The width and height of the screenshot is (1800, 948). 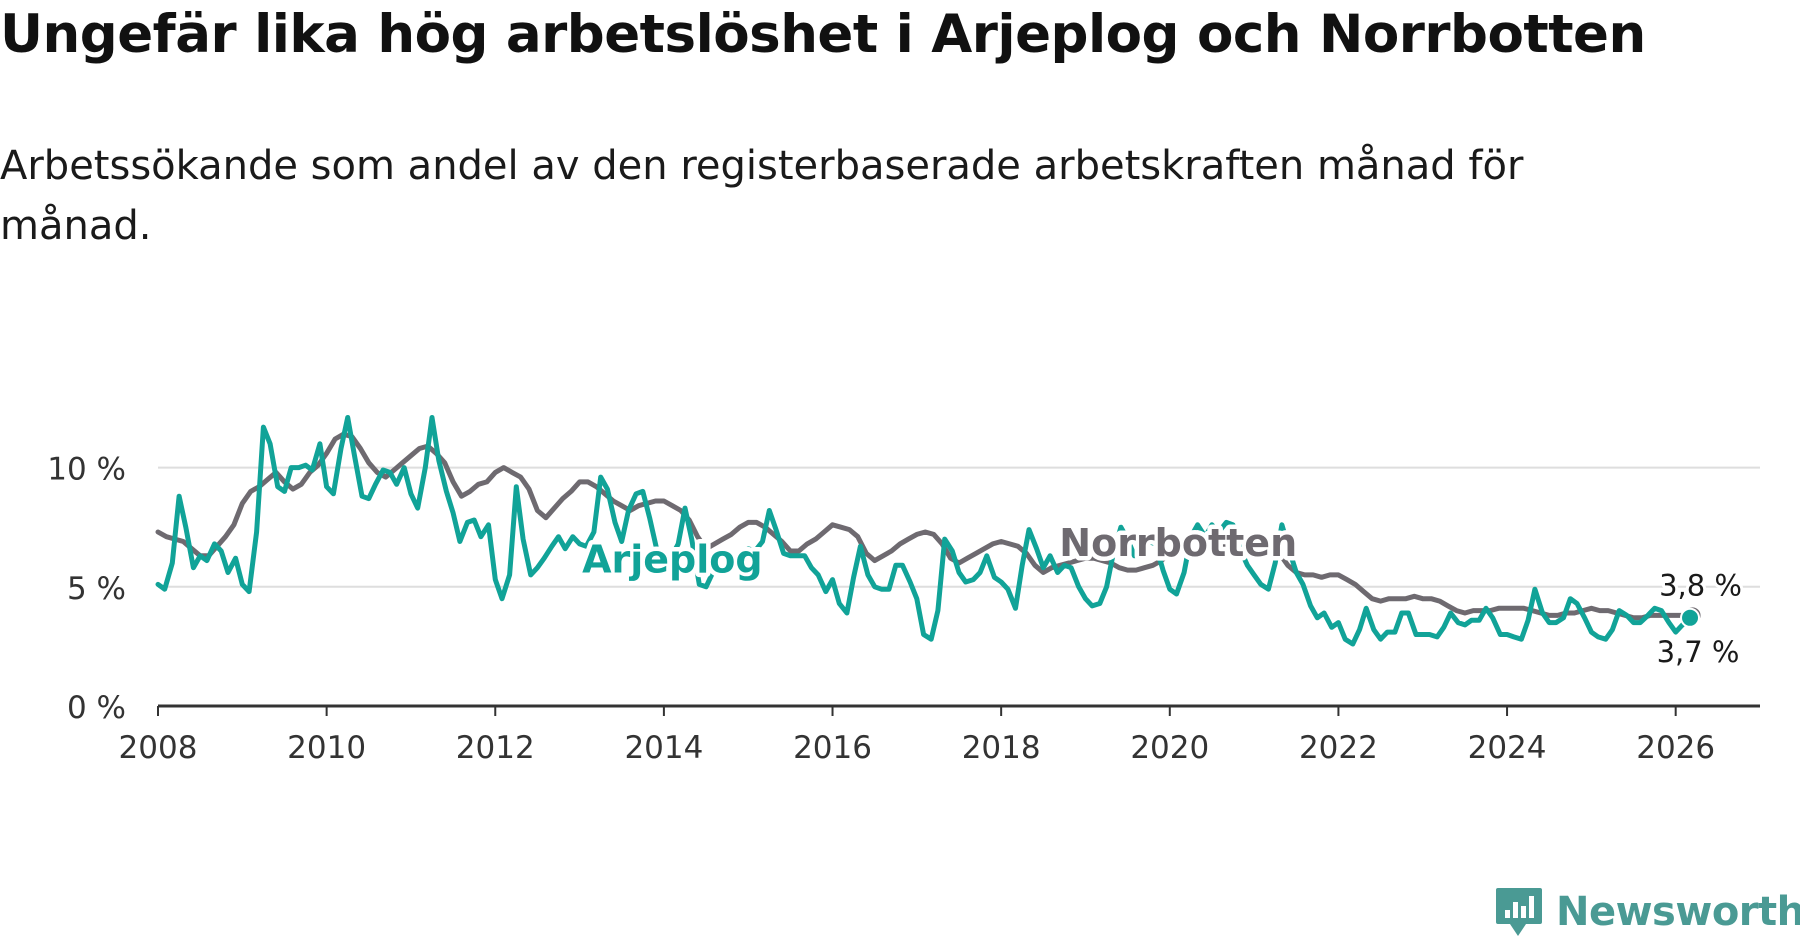 What do you see at coordinates (1700, 585) in the screenshot?
I see `end-value-label-norrbotten: 3,8 %` at bounding box center [1700, 585].